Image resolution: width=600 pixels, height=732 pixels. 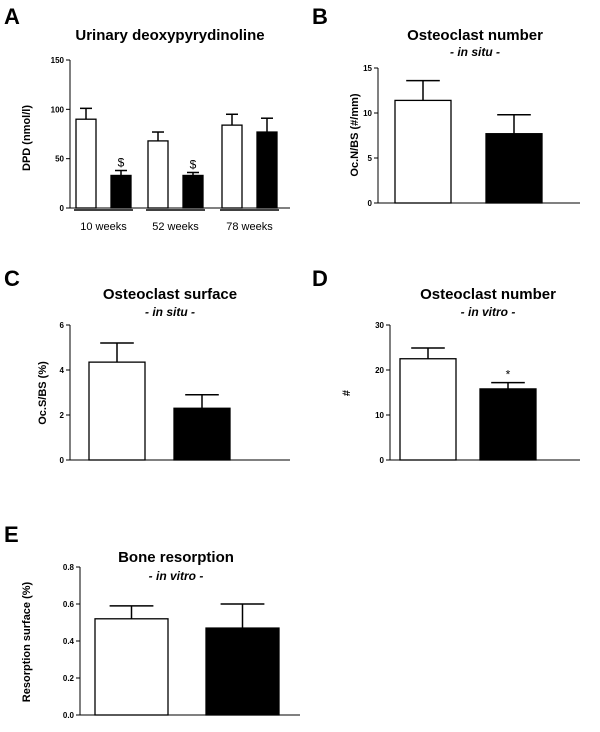 I want to click on panel-letter-b: B, so click(x=320, y=16).